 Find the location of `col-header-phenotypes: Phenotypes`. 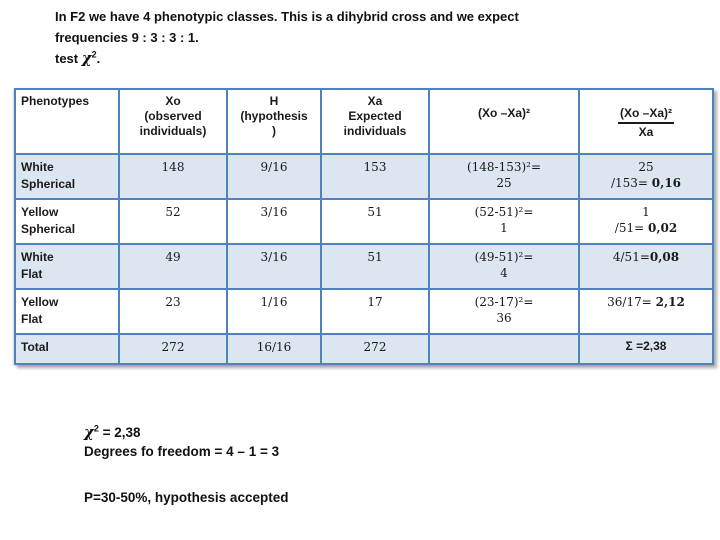

col-header-phenotypes: Phenotypes is located at coordinates (67, 121).